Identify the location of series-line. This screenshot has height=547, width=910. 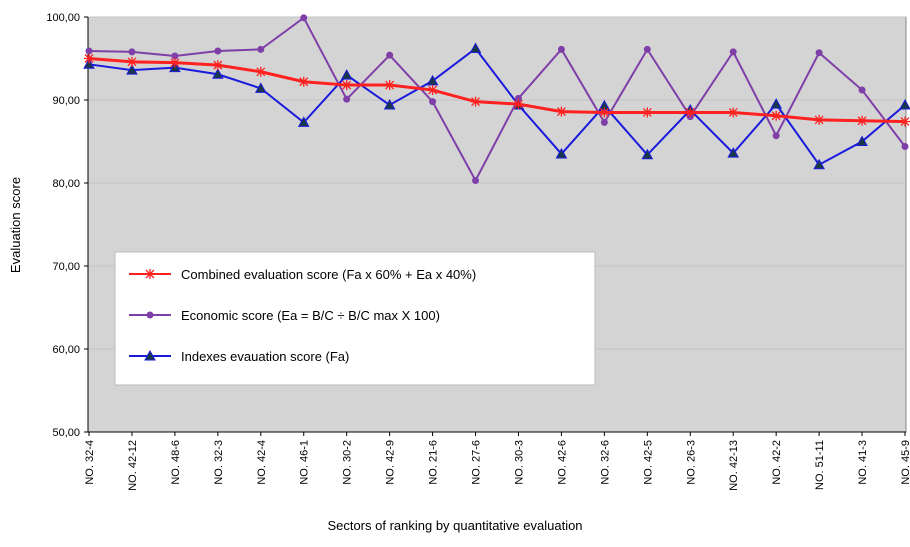
(497, 90).